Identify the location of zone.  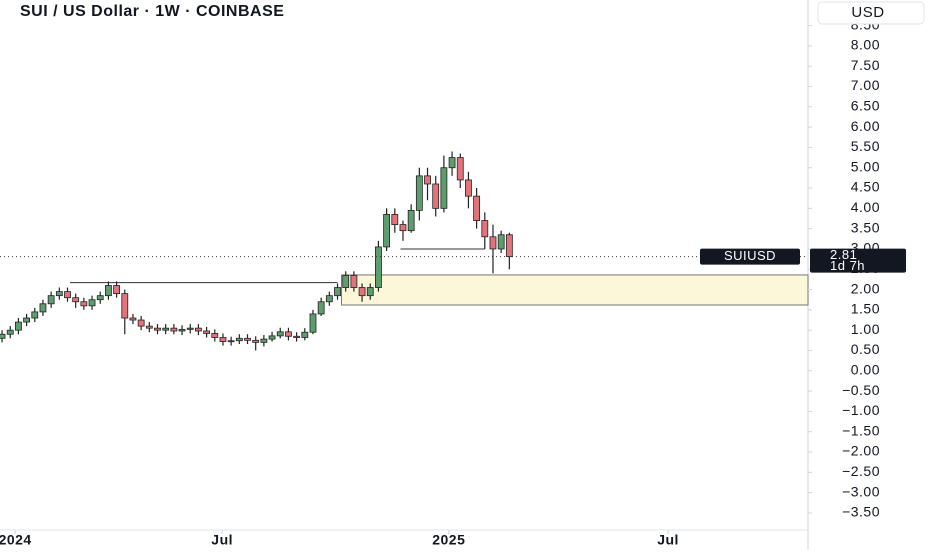
(575, 290).